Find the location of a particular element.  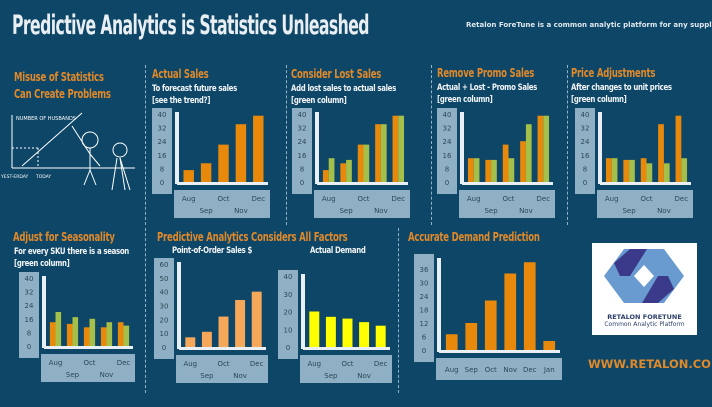

actual-sub-1: To forecast future sales is located at coordinates (194, 89).